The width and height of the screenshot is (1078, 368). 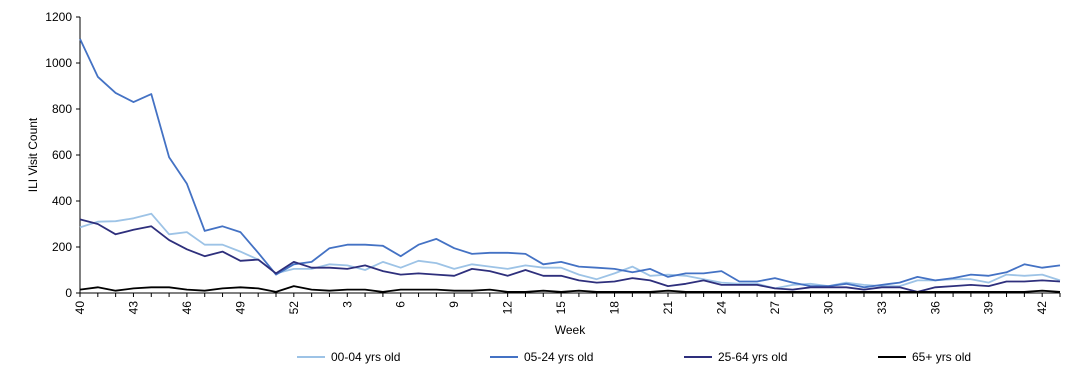 I want to click on x-tick-label: 46, so click(x=187, y=308).